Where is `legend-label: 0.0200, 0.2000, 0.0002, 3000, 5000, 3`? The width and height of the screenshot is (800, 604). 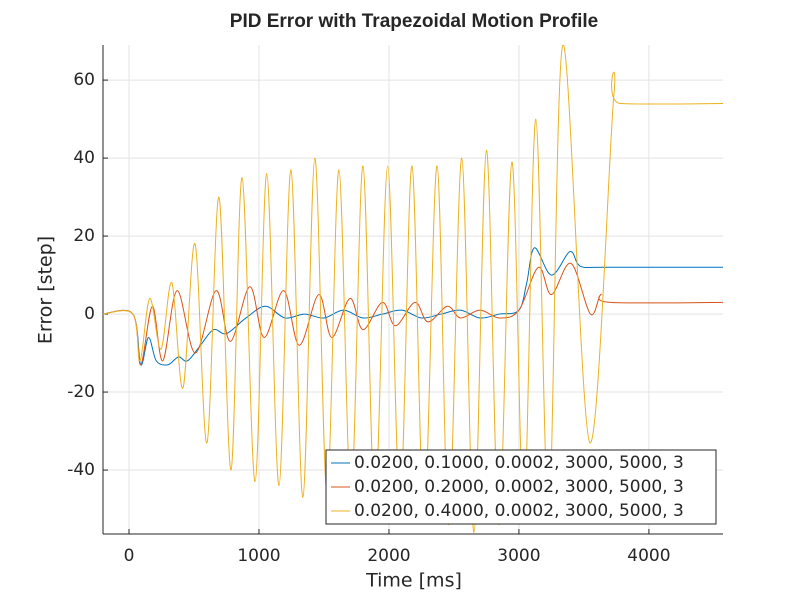
legend-label: 0.0200, 0.2000, 0.0002, 3000, 5000, 3 is located at coordinates (519, 487).